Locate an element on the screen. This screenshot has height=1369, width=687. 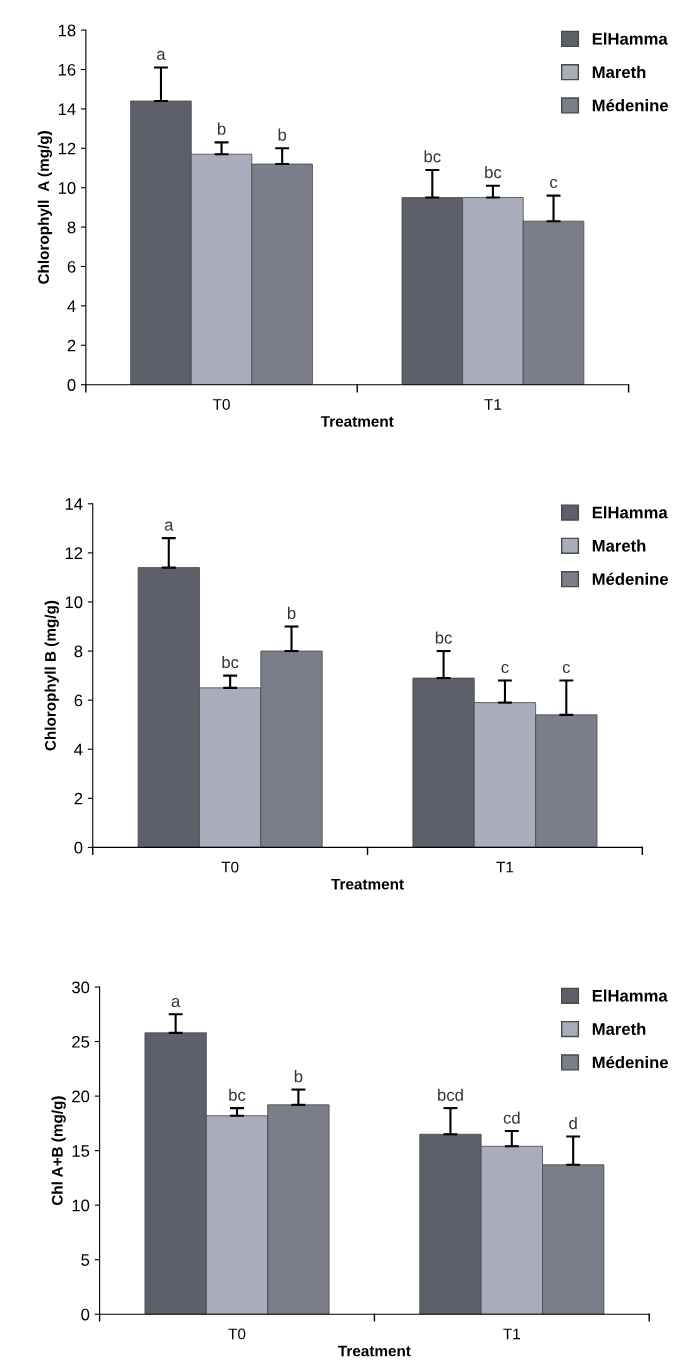
y-axis-title: Chl A+B (mg/g) is located at coordinates (58, 1151).